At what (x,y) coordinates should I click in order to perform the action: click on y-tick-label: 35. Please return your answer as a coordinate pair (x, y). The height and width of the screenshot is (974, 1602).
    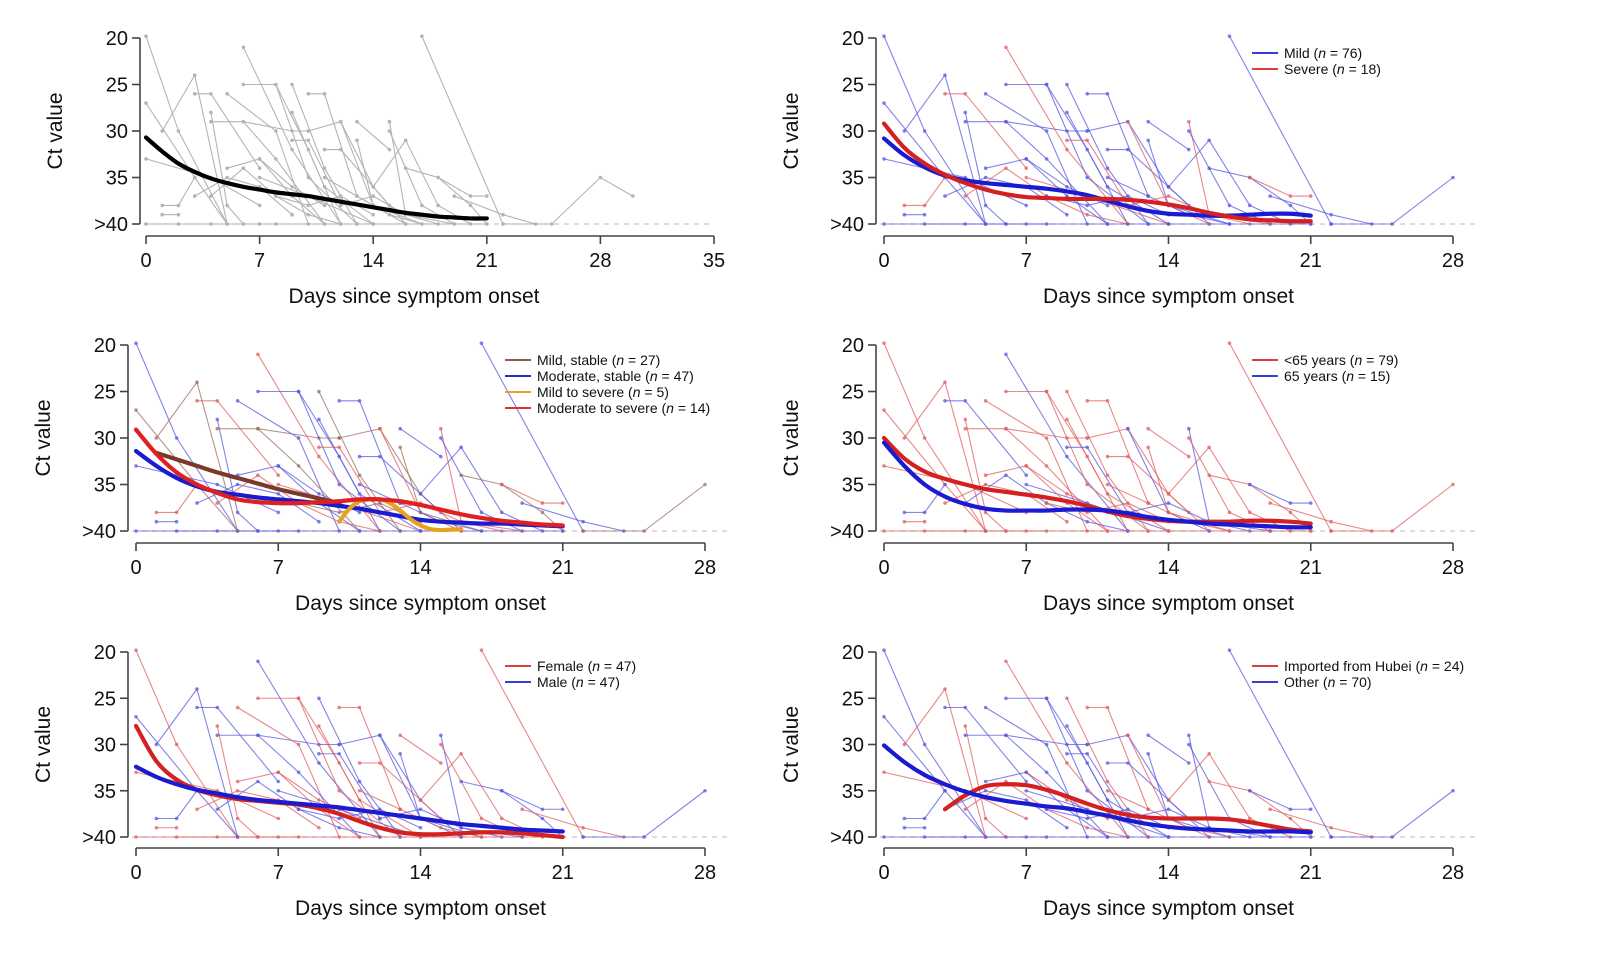
    Looking at the image, I should click on (853, 179).